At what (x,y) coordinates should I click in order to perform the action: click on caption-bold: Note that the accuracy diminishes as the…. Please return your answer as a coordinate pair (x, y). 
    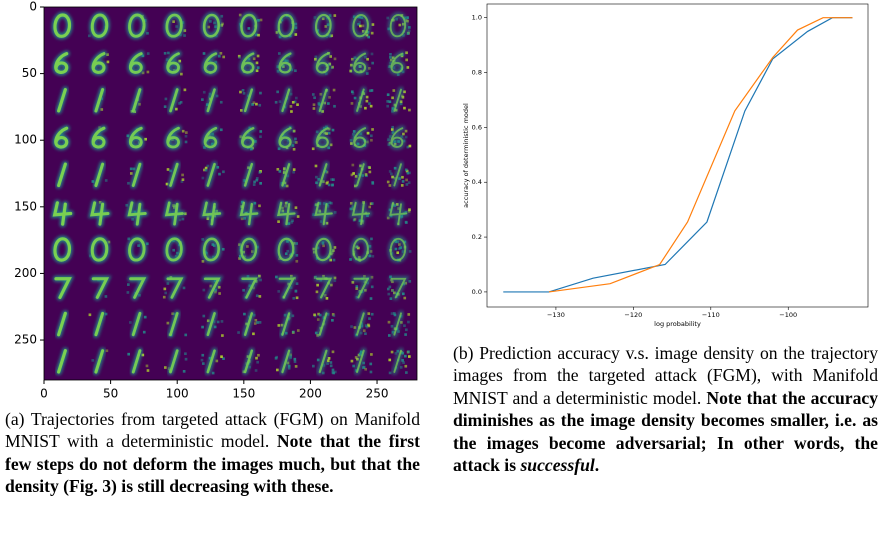
    Looking at the image, I should click on (666, 431).